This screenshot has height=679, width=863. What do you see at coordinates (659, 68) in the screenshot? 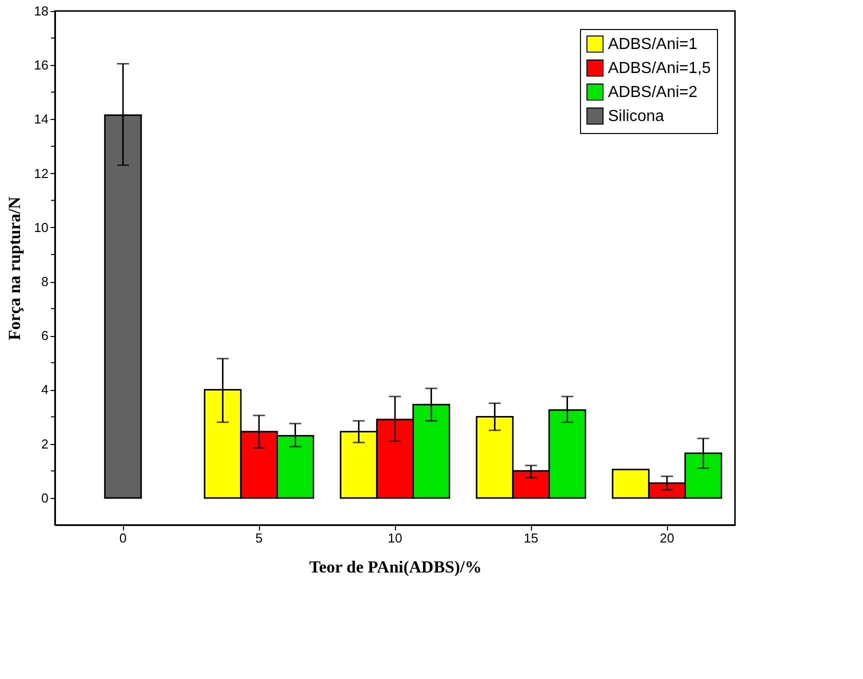
I see `legend-label: ADBS/Ani=1,5` at bounding box center [659, 68].